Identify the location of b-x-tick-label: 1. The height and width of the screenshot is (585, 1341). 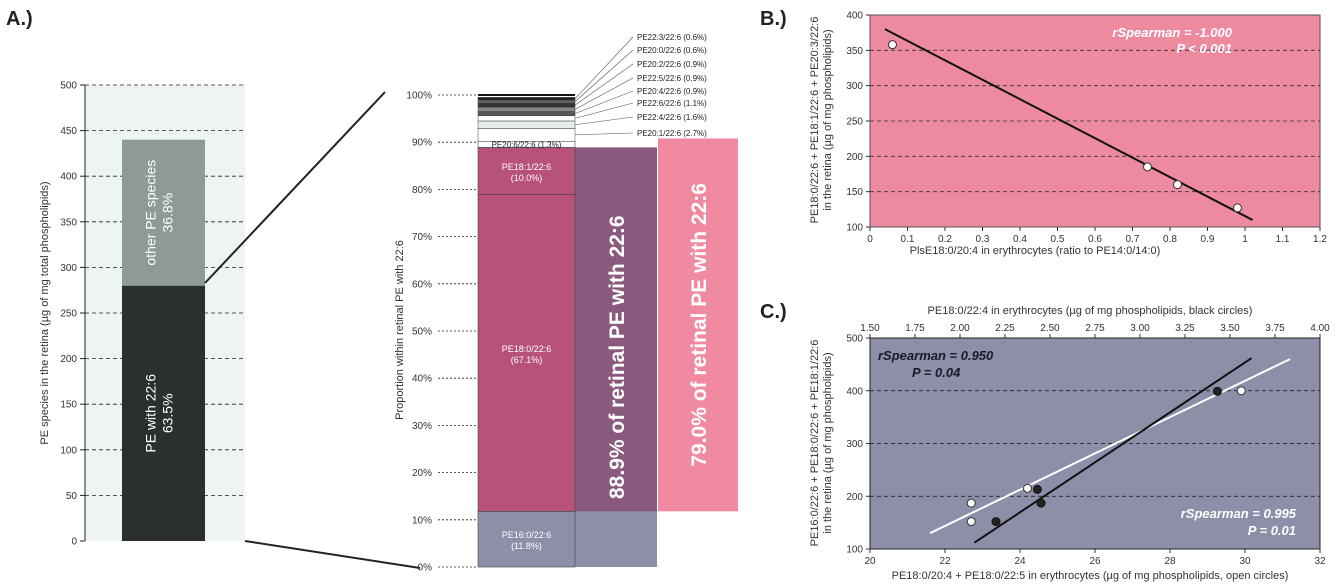
(1245, 239).